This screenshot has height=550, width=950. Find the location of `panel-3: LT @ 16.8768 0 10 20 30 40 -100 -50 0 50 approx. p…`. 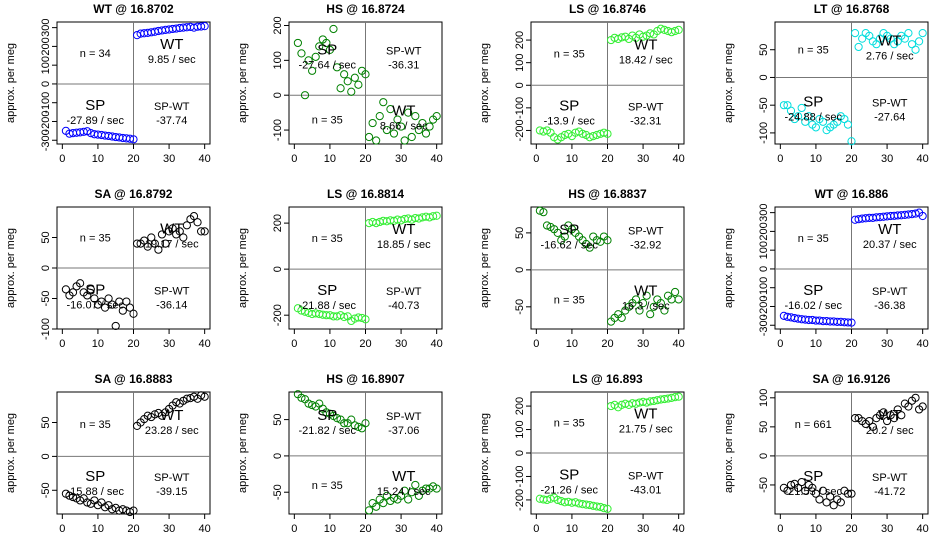

panel-3: LT @ 16.8768 0 10 20 30 40 -100 -50 0 50 approx. p… is located at coordinates (826, 83).